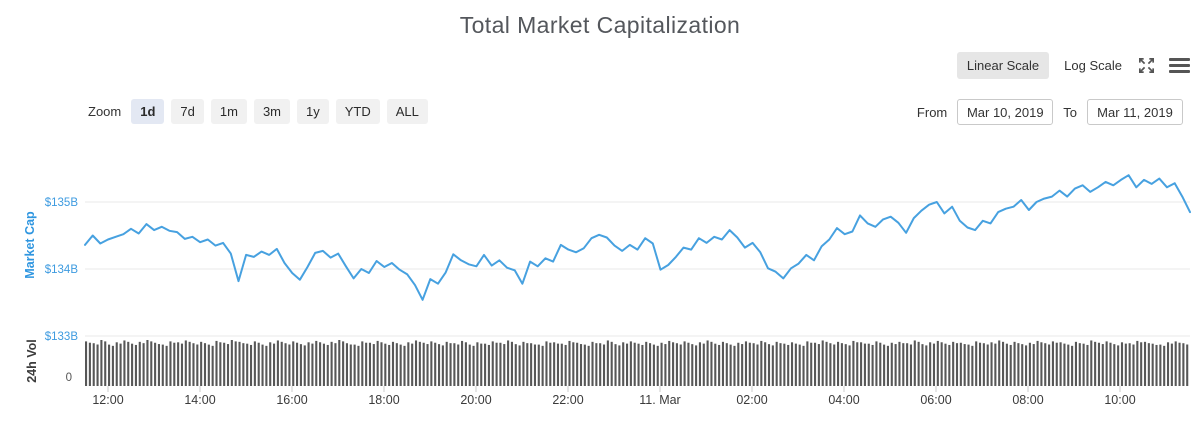 The height and width of the screenshot is (428, 1200). Describe the element at coordinates (228, 111) in the screenshot. I see `range-button-1m: 1m` at that location.